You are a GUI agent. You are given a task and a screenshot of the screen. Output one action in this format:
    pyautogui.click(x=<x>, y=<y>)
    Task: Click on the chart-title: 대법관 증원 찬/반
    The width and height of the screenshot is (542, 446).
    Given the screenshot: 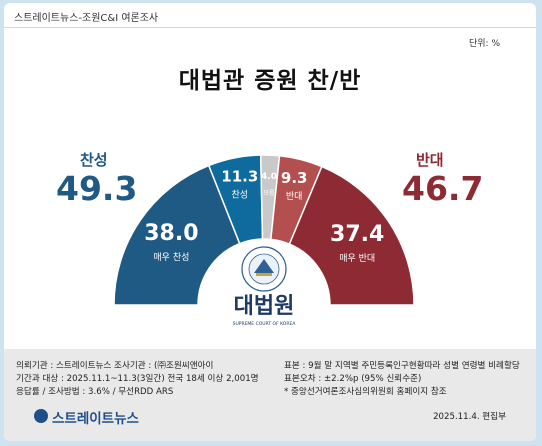 What is the action you would take?
    pyautogui.click(x=270, y=81)
    